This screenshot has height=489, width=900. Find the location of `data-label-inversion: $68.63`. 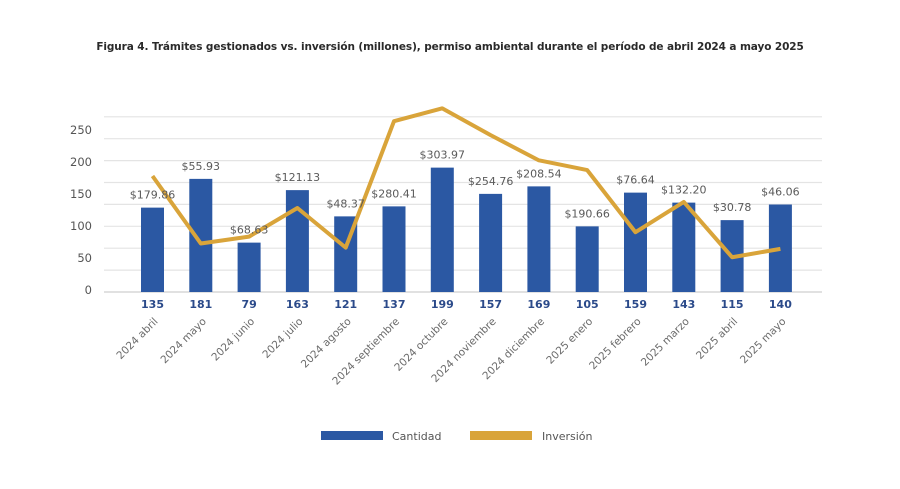

data-label-inversion: $68.63 is located at coordinates (249, 230).